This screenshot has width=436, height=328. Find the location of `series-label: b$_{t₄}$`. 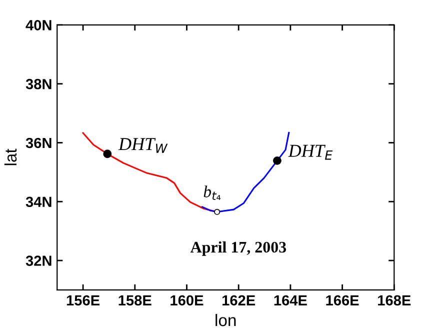

series-label: b$_{t₄}$ is located at coordinates (212, 193).